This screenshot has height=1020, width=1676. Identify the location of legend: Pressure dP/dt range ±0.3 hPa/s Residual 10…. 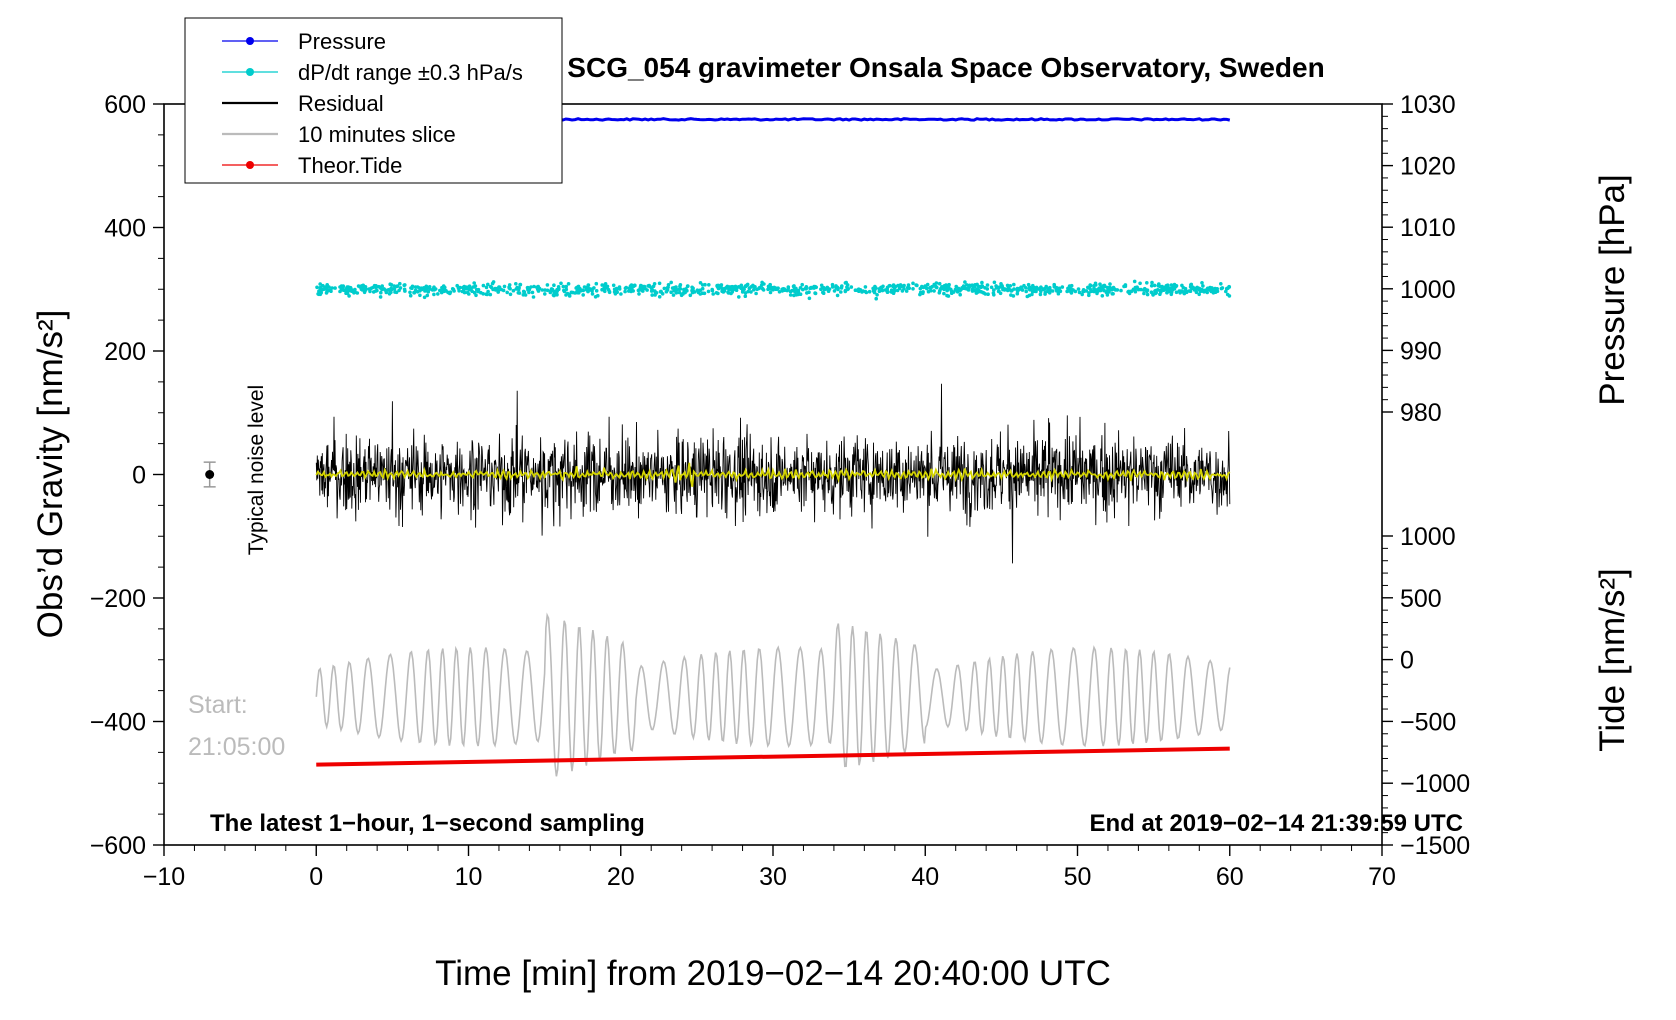
(373, 100).